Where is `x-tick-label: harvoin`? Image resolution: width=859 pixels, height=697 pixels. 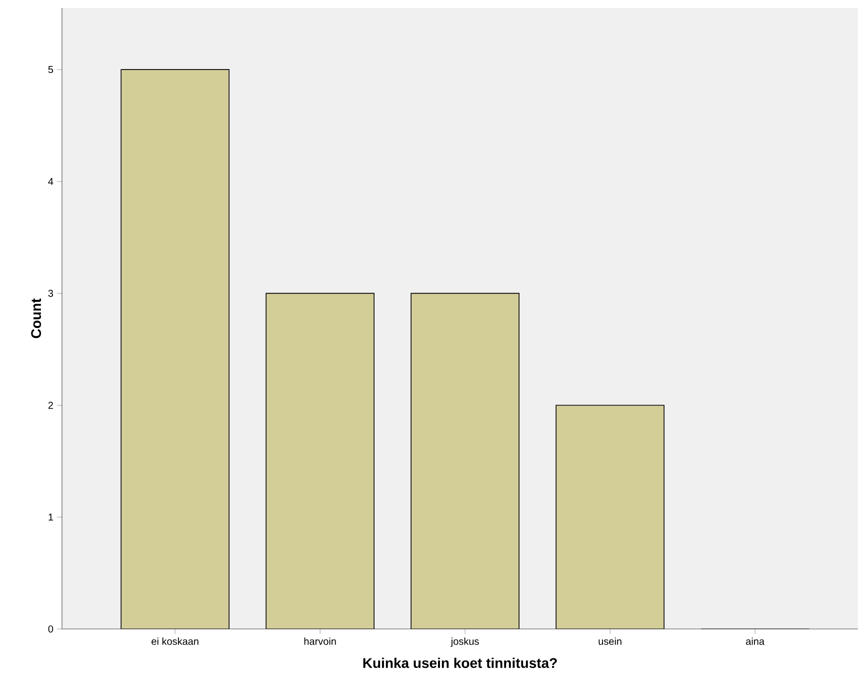 x-tick-label: harvoin is located at coordinates (320, 641).